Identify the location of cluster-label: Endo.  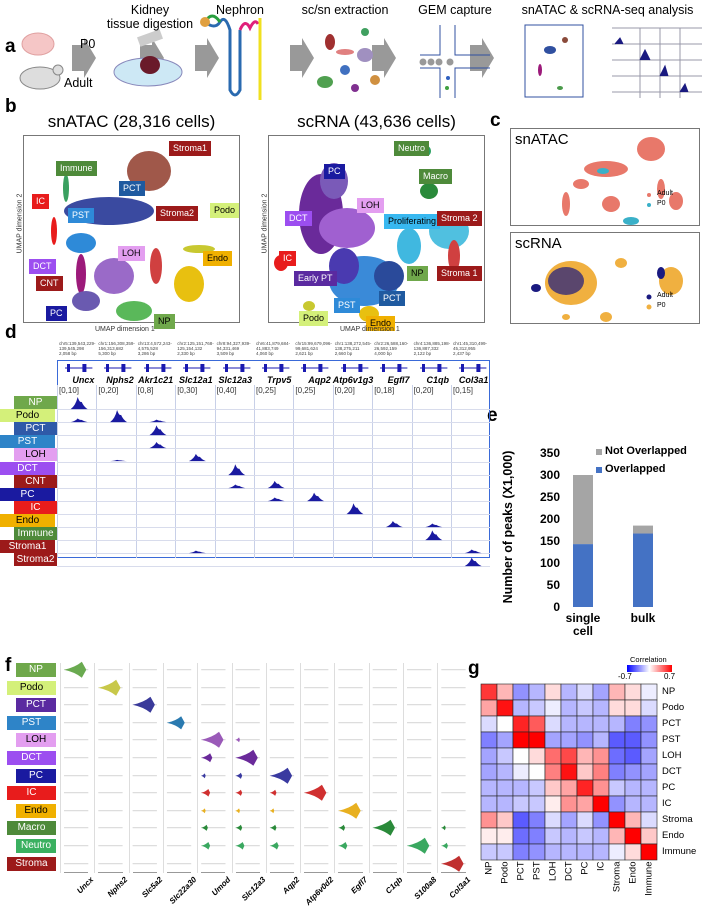
(381, 323).